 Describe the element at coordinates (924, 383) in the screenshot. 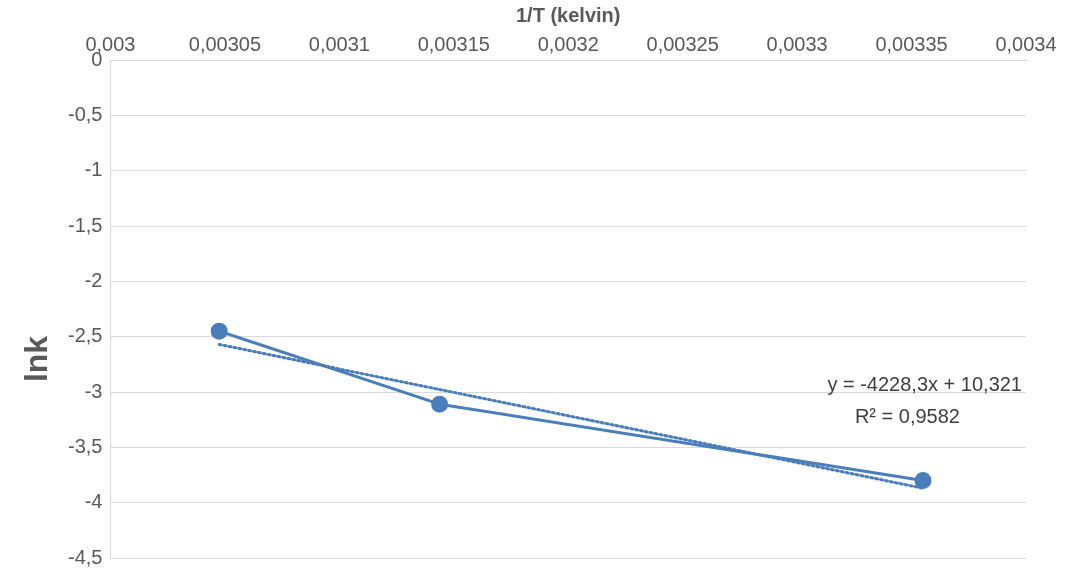

I see `annotation: y = -4228,3x + 10,321` at that location.